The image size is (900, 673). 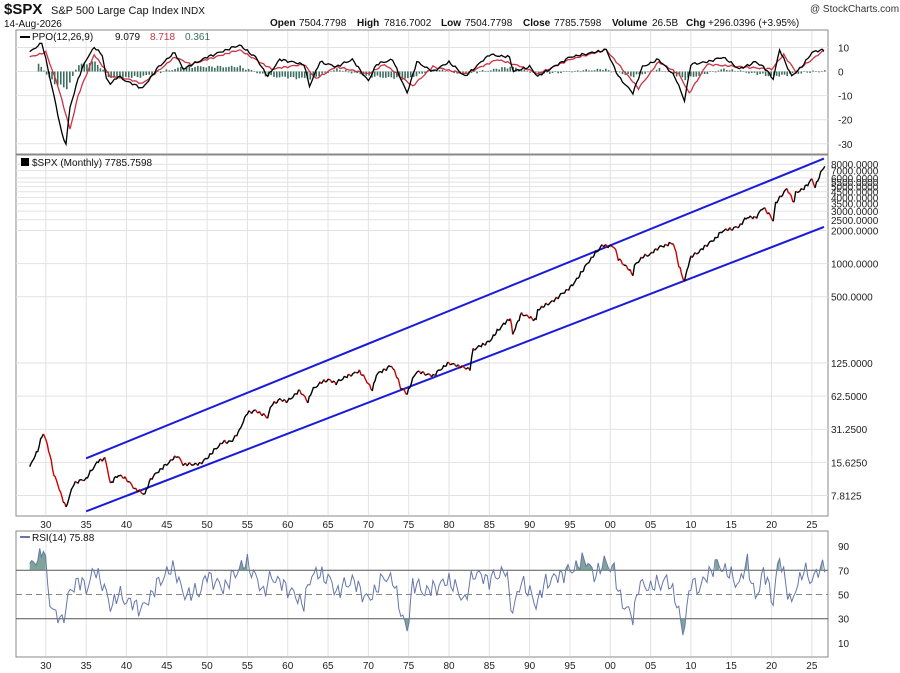 I want to click on ppo-y-tick-label: 10, so click(x=844, y=48).